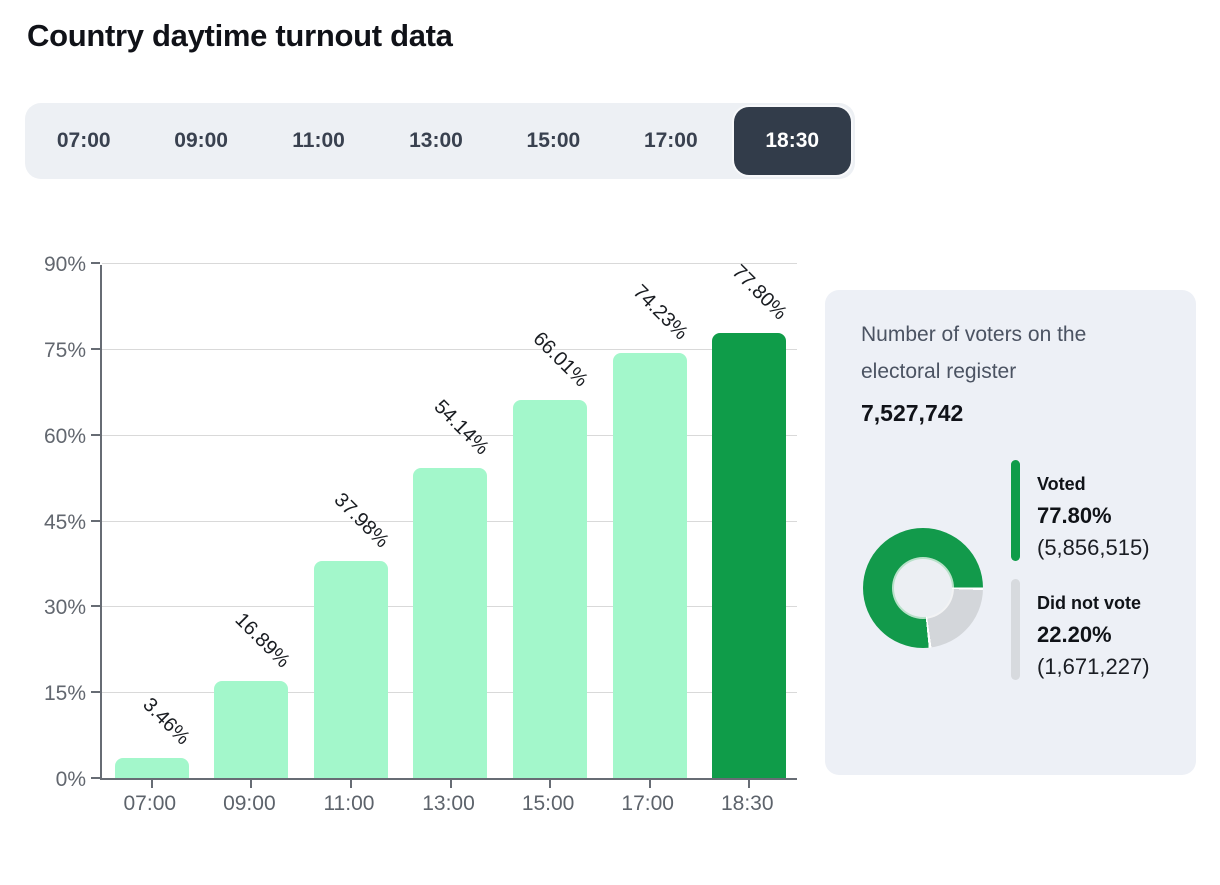  Describe the element at coordinates (792, 141) in the screenshot. I see `tab-1830: 18:30` at that location.